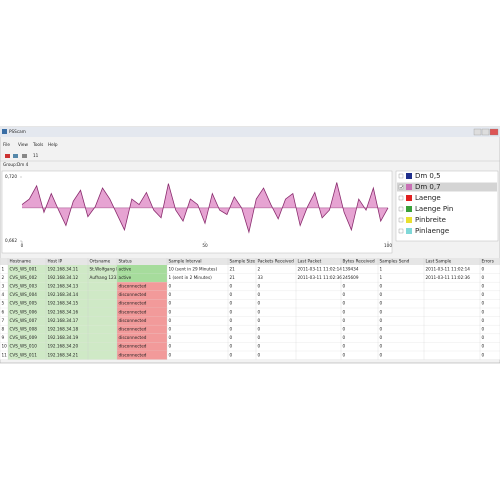 This screenshot has height=500, width=500. I want to click on column-header: Packets Received, so click(276, 261).